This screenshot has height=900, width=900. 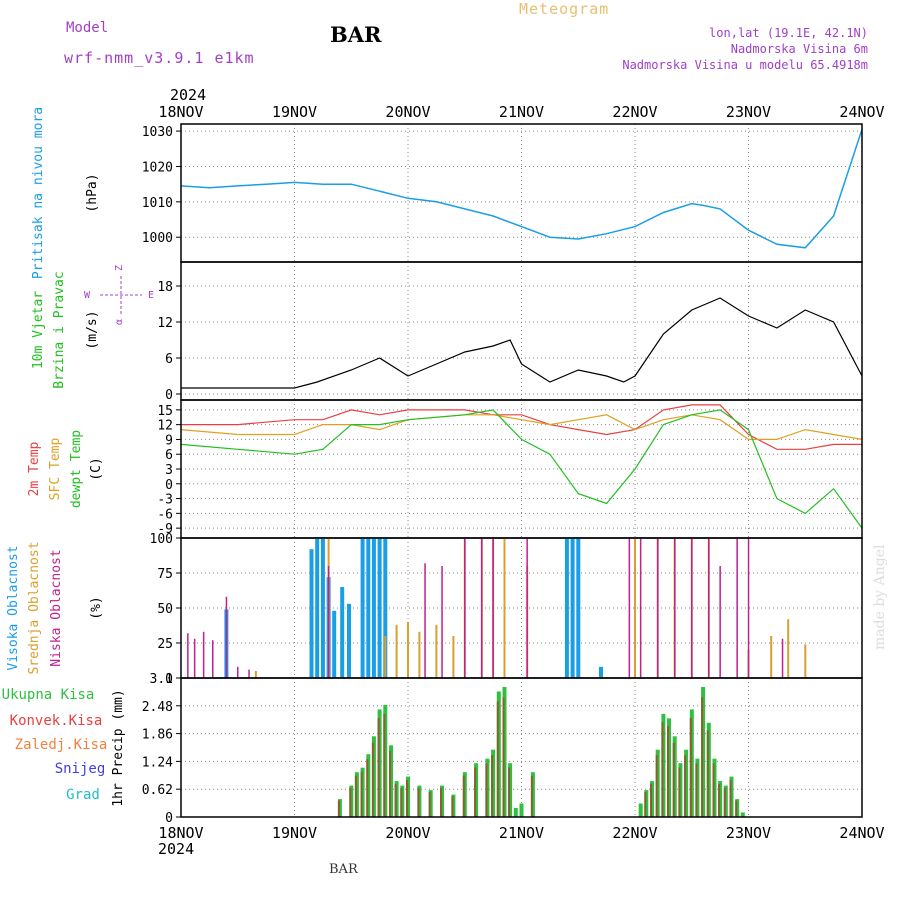 I want to click on precip-title: 1hr Precip (mm), so click(x=118, y=747).